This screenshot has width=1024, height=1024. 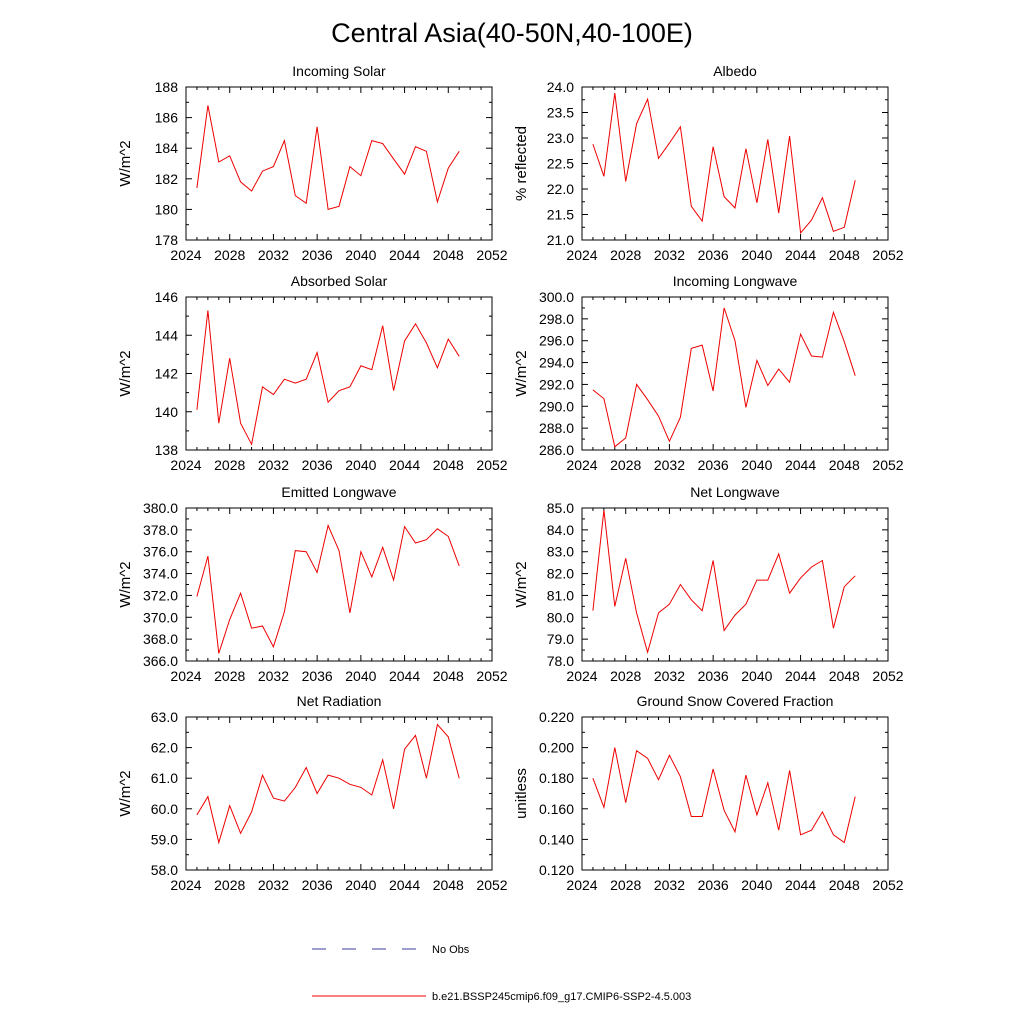 What do you see at coordinates (164, 717) in the screenshot?
I see `y-tick-label: 63.0` at bounding box center [164, 717].